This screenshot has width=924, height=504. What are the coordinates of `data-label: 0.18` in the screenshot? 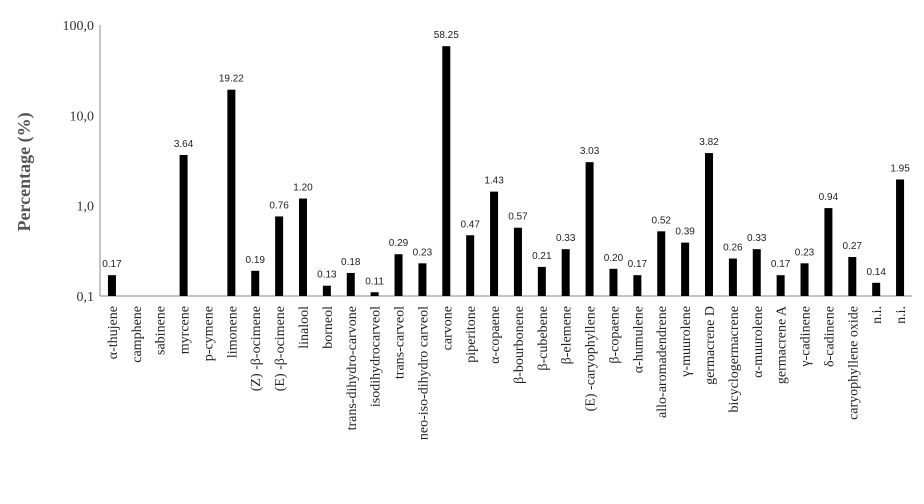 It's located at (351, 262).